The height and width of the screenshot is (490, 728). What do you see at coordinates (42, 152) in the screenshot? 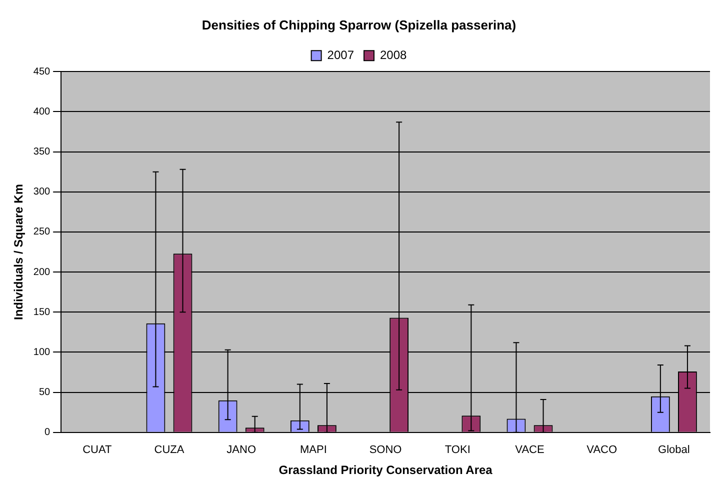
I see `y-tick-label: 350` at bounding box center [42, 152].